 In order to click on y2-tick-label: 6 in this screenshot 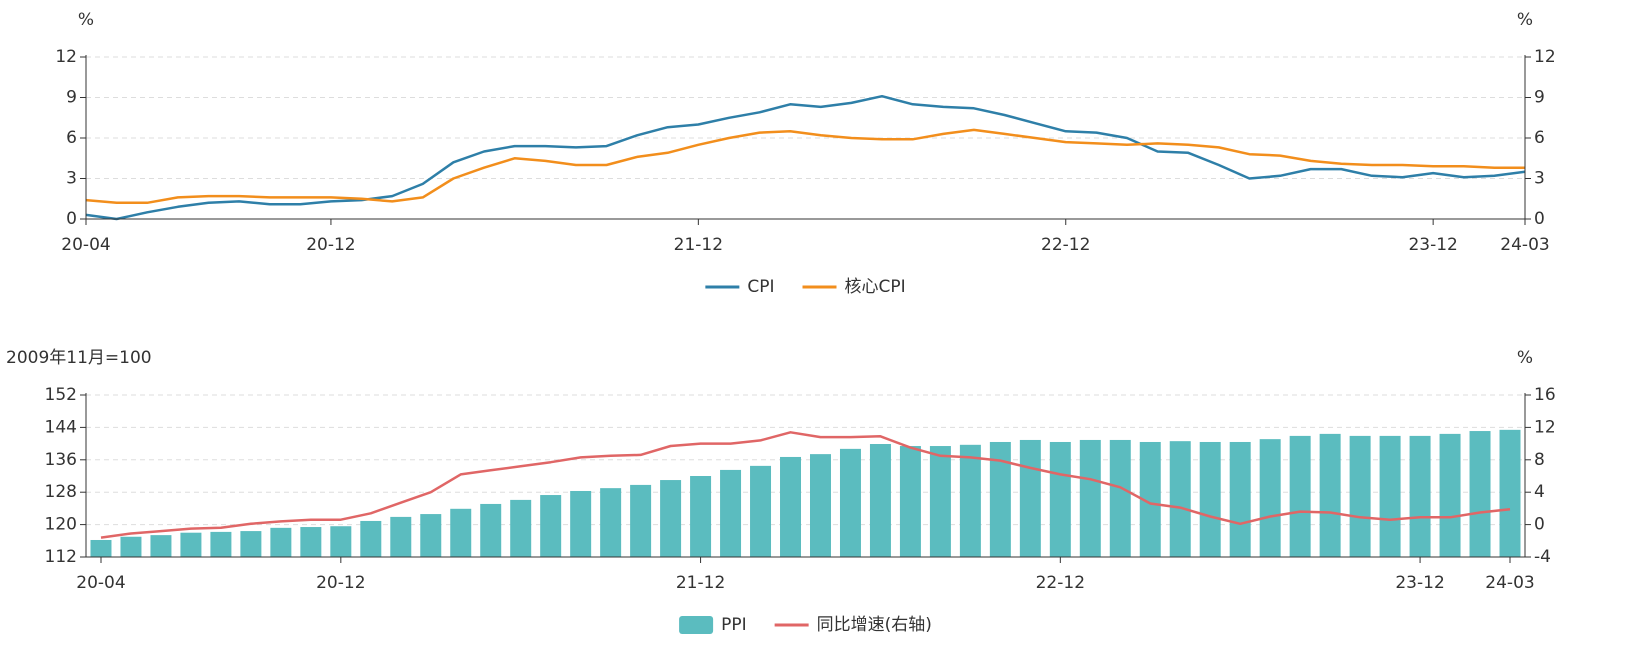, I will do `click(1539, 138)`.